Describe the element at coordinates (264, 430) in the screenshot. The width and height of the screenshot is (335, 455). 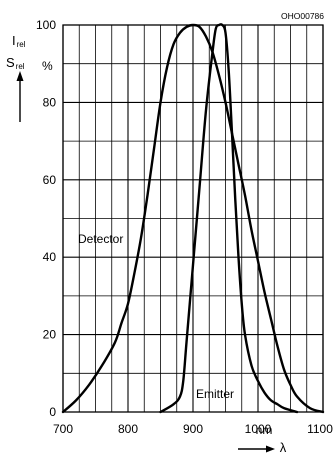
I see `x-unit: nm` at that location.